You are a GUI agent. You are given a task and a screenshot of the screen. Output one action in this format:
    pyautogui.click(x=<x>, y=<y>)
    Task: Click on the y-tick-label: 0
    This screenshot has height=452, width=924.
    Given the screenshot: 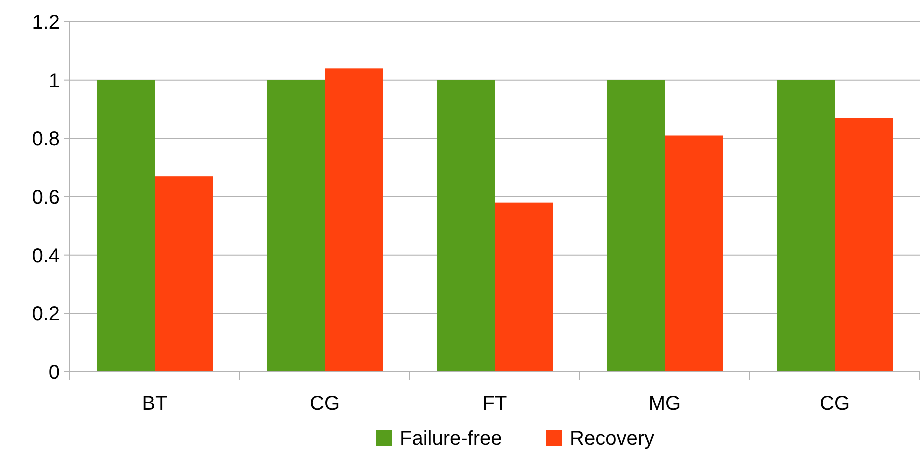 What is the action you would take?
    pyautogui.click(x=54, y=373)
    